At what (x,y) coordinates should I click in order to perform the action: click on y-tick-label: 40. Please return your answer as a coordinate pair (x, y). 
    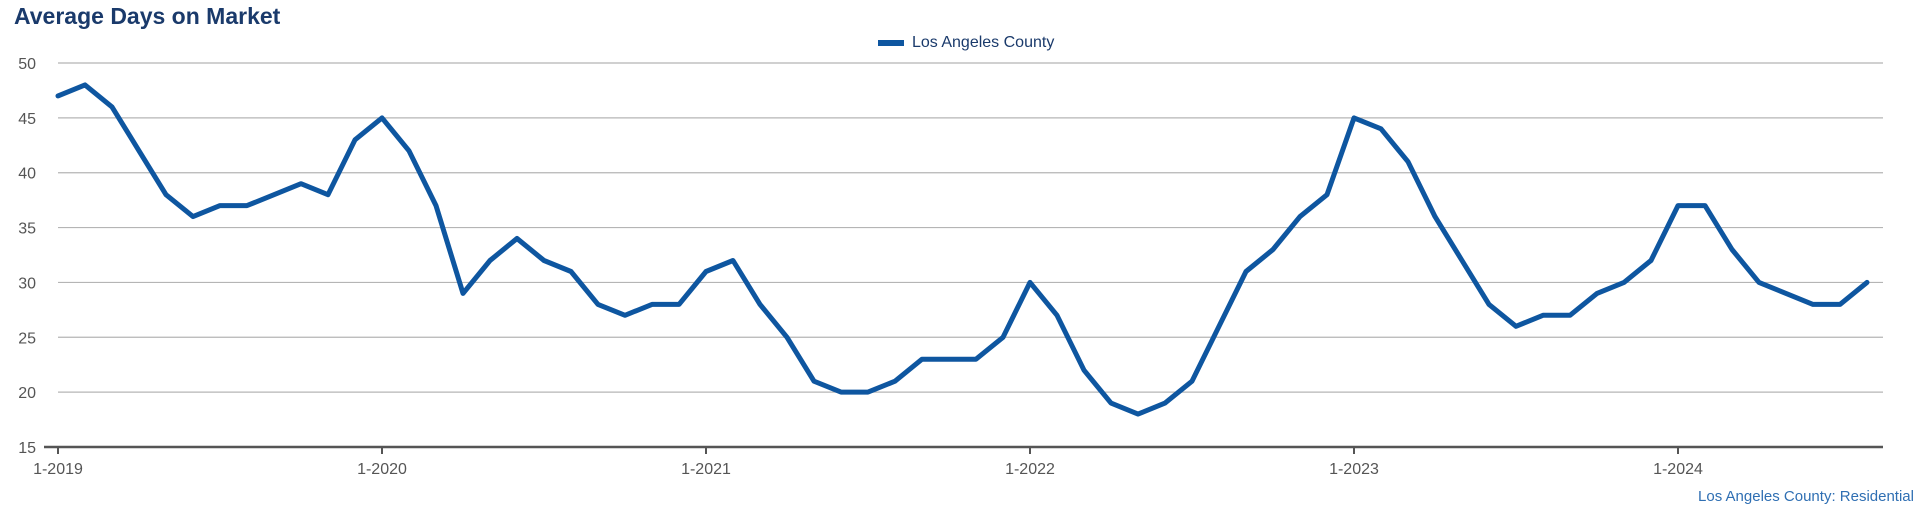
    Looking at the image, I should click on (27, 174).